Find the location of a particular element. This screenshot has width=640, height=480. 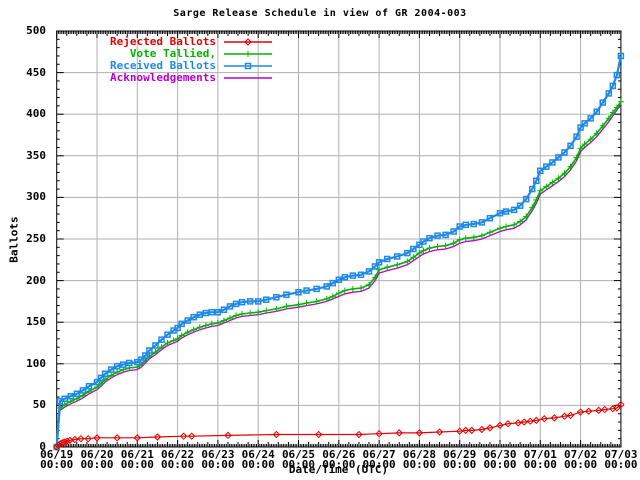

y-tick-label: 500 is located at coordinates (36, 30).